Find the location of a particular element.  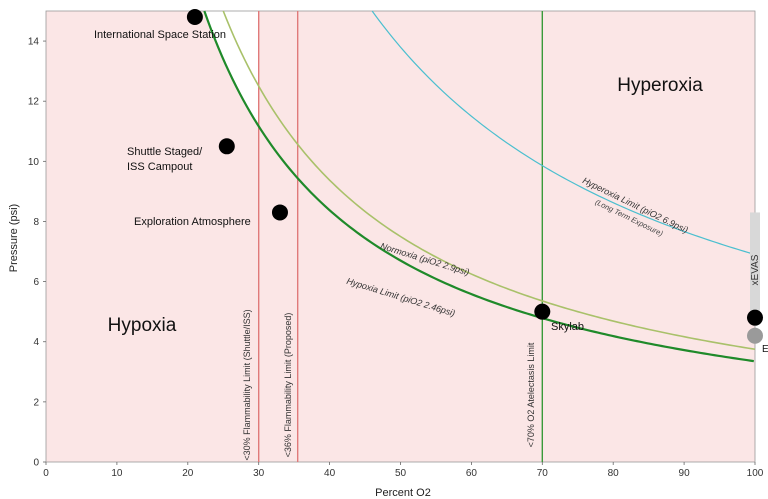

x-tick-label: 50 is located at coordinates (401, 473).